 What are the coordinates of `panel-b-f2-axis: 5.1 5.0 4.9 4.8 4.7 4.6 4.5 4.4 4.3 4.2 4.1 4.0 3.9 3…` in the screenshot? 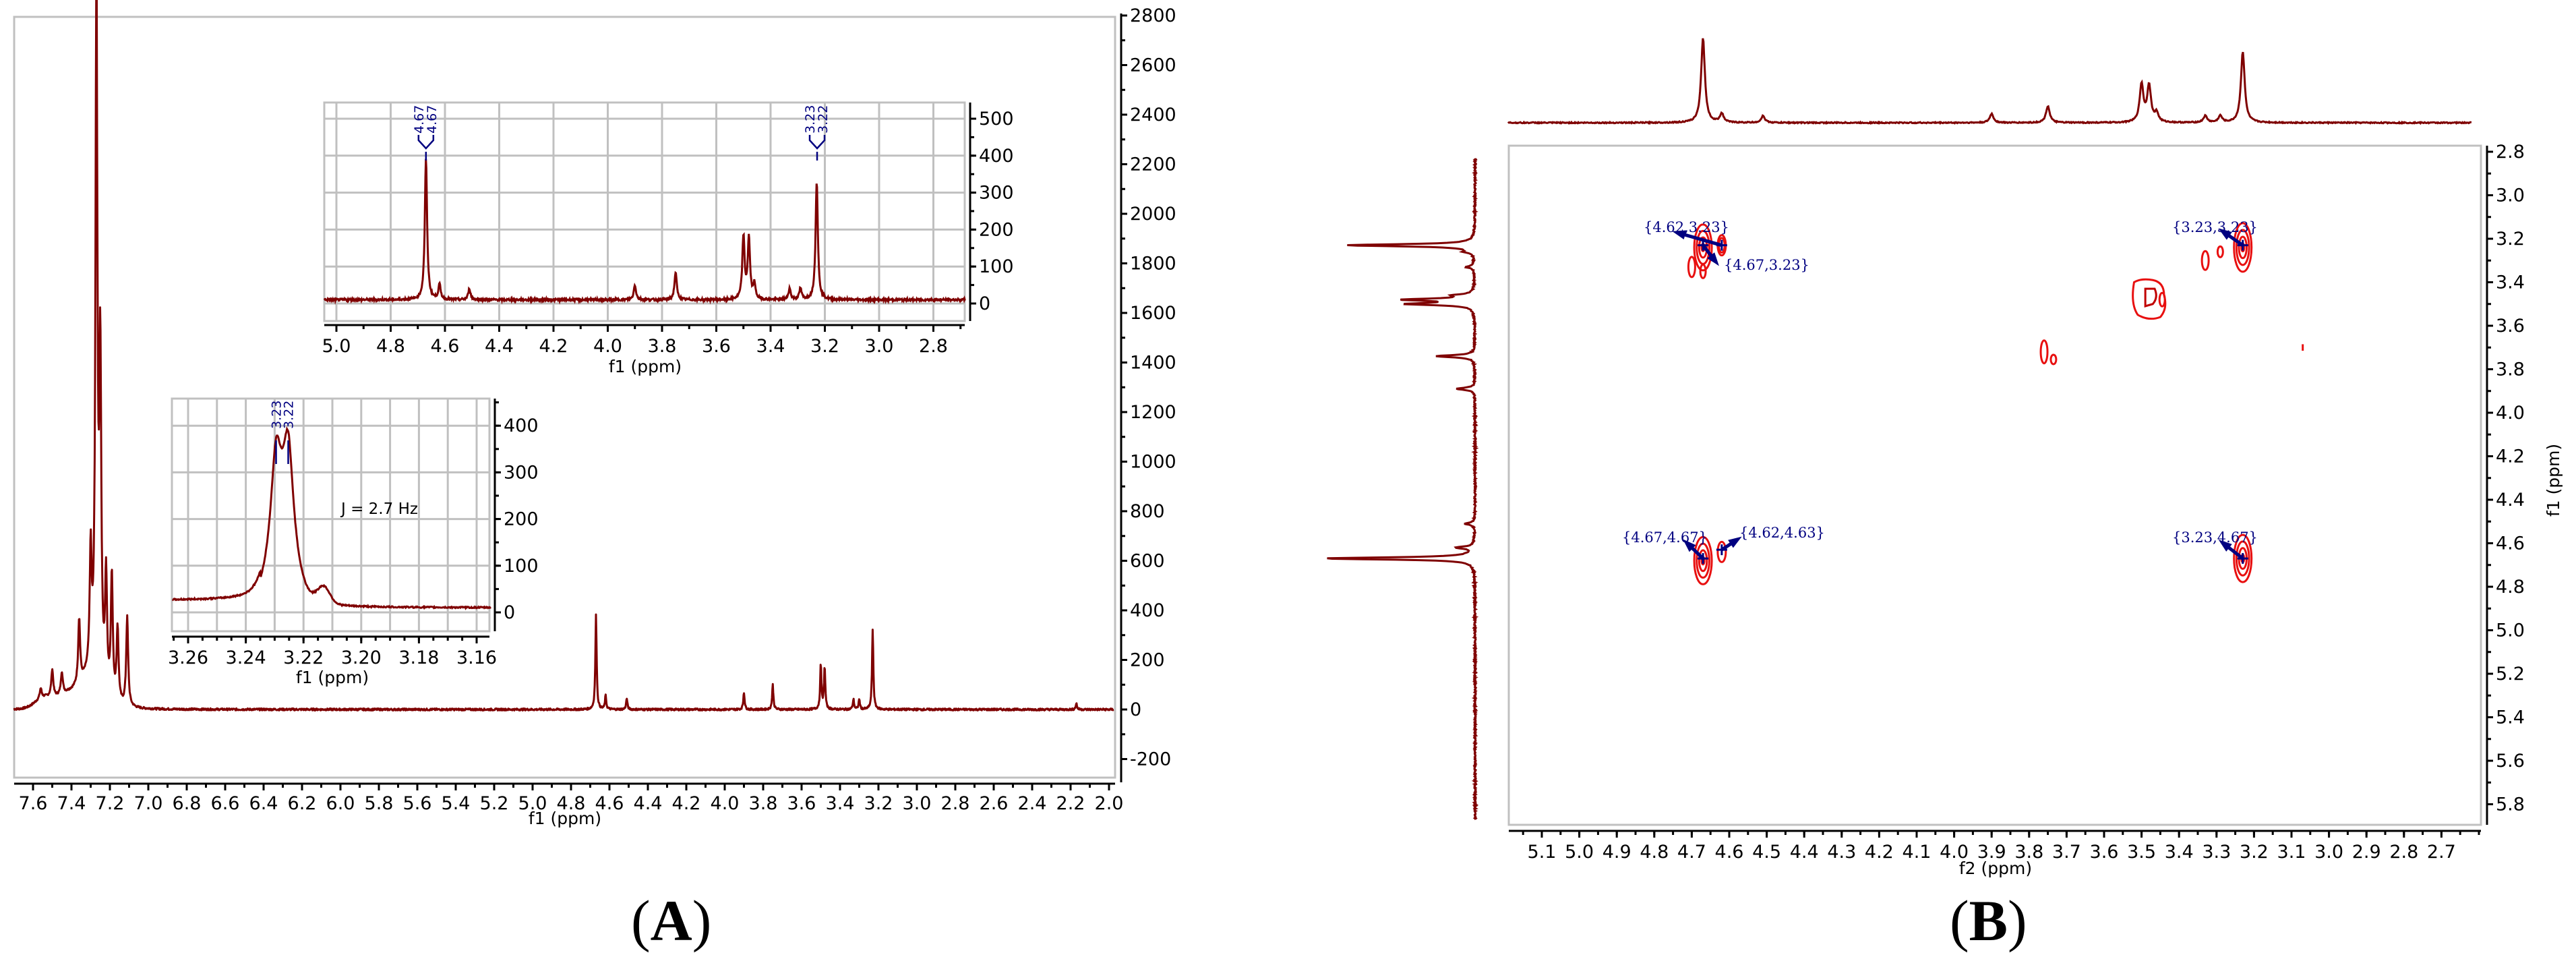 It's located at (1995, 847).